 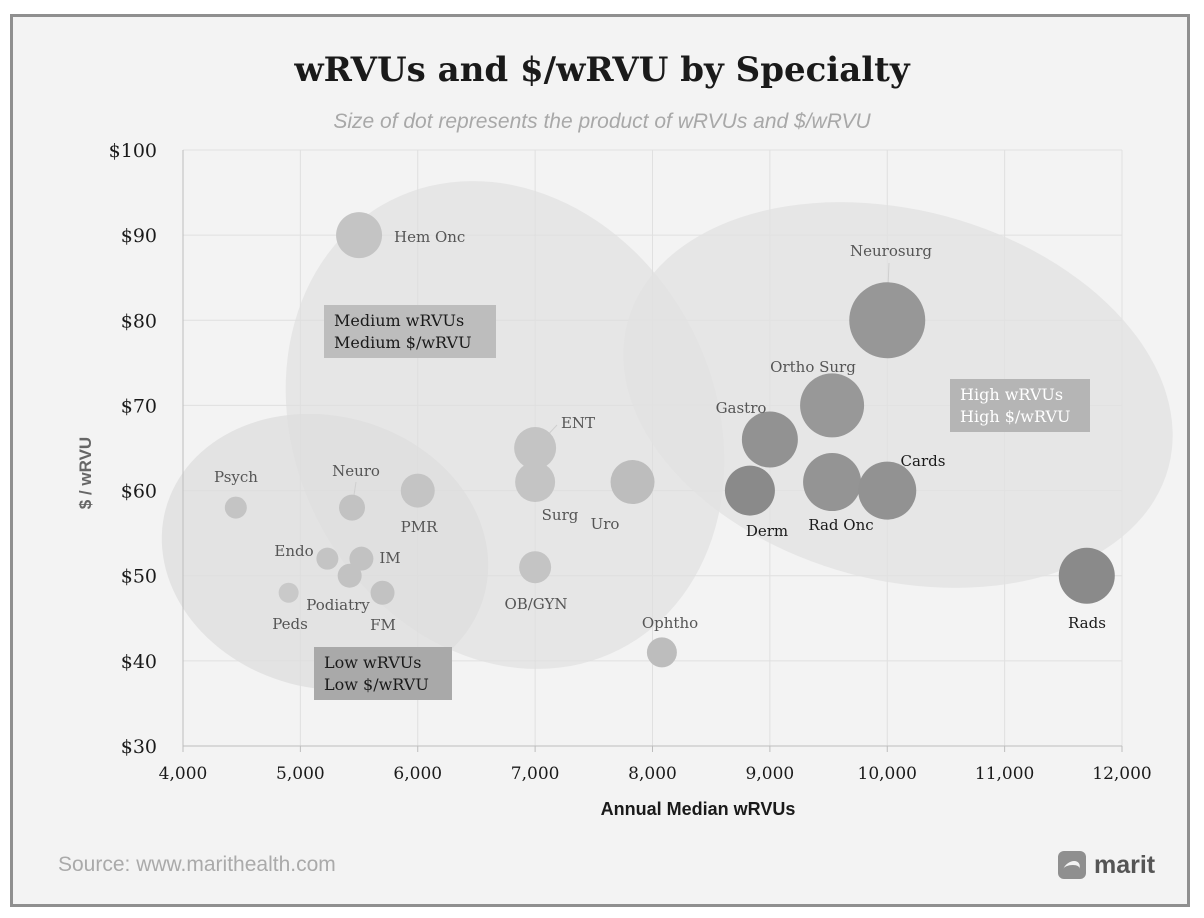 I want to click on point-pmr, so click(x=417, y=490).